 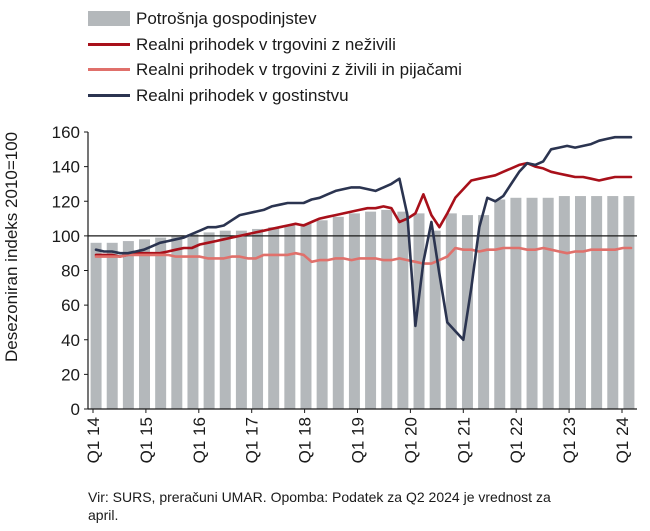 I want to click on y-tick-label: 80, so click(x=70, y=271).